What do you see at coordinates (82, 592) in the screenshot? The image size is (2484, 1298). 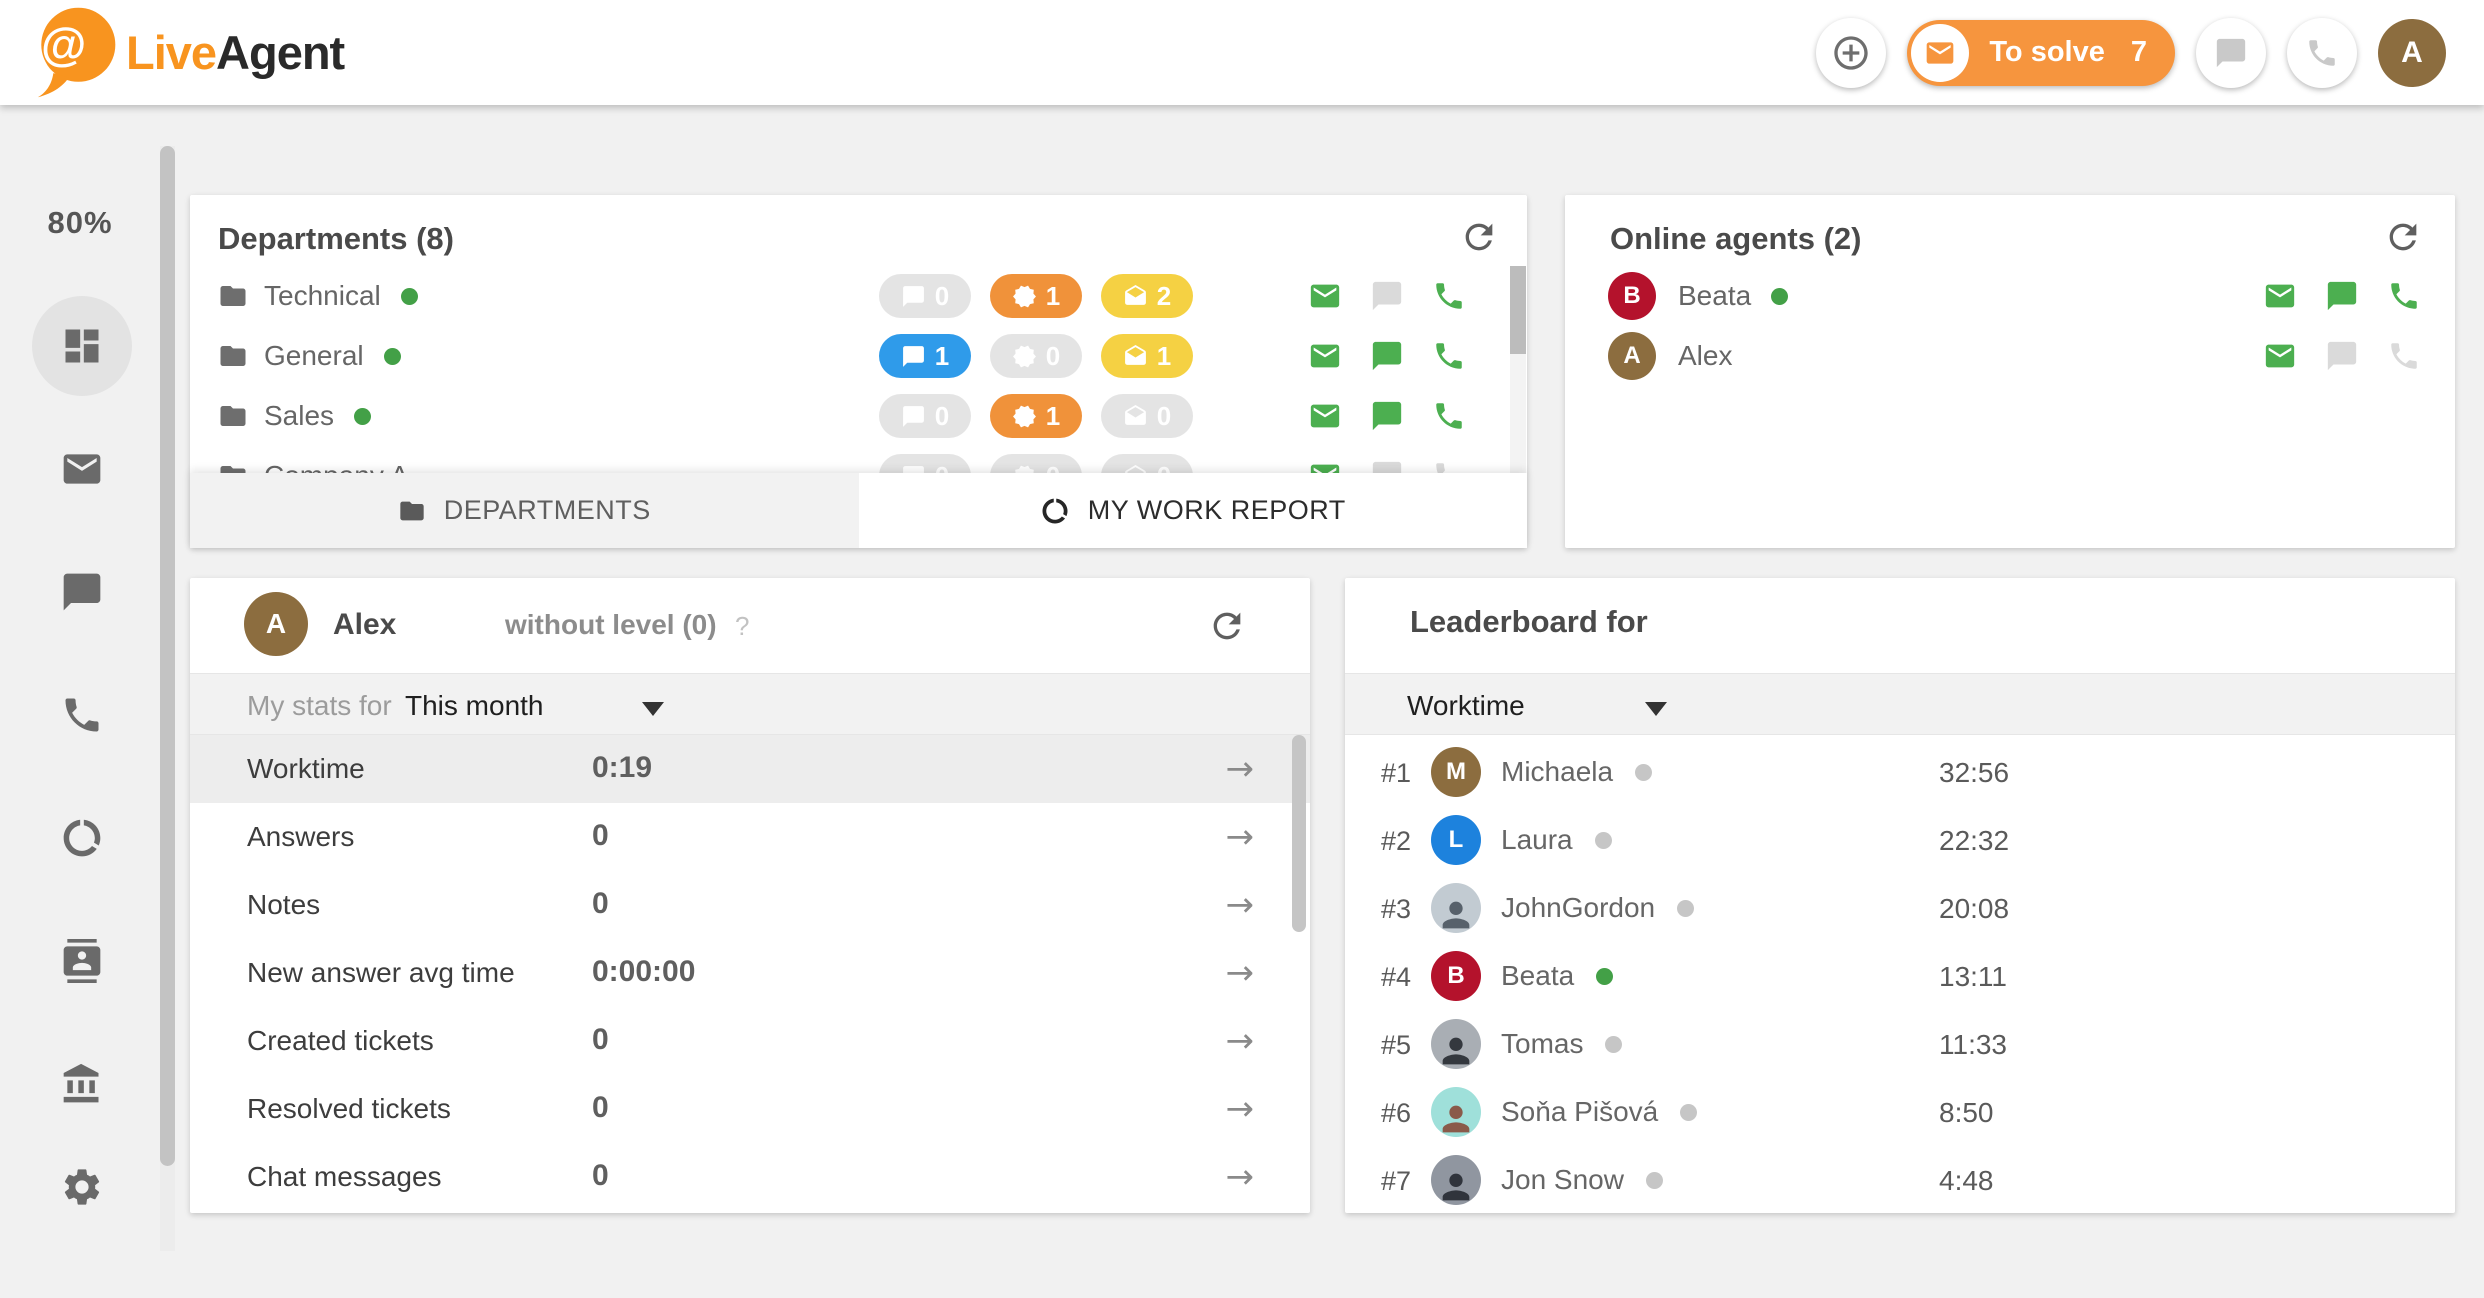 I see `sidebar-item-chats` at bounding box center [82, 592].